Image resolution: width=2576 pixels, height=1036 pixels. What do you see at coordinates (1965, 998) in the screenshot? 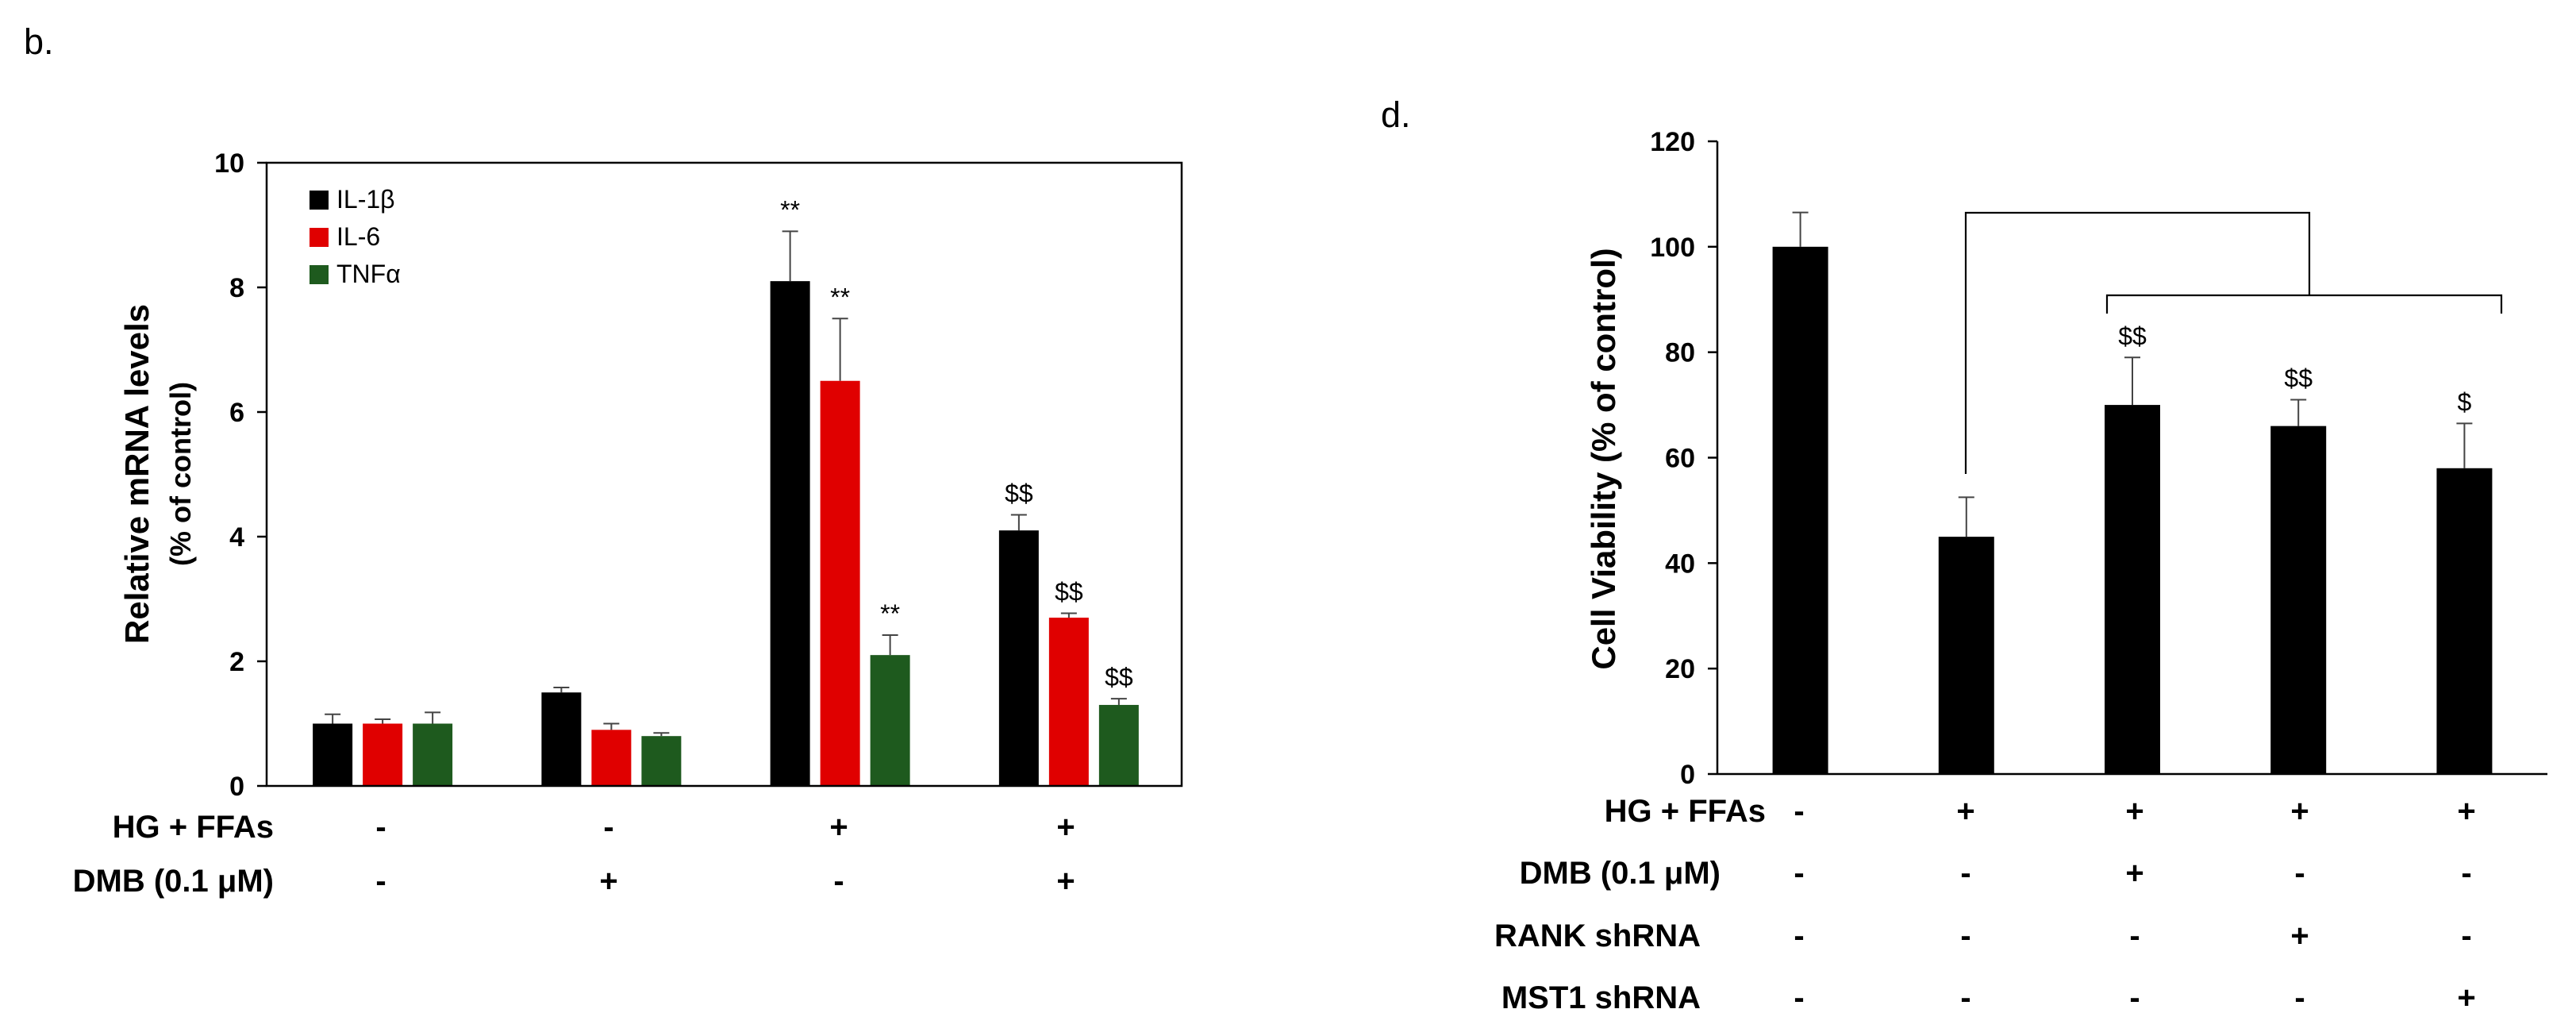
I see `panel-d-cond-3-1: -` at bounding box center [1965, 998].